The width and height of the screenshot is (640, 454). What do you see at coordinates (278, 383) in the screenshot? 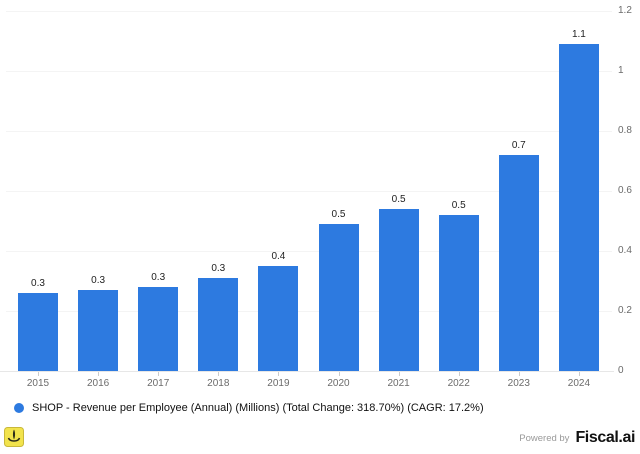
I see `x-axis-label: 2019` at bounding box center [278, 383].